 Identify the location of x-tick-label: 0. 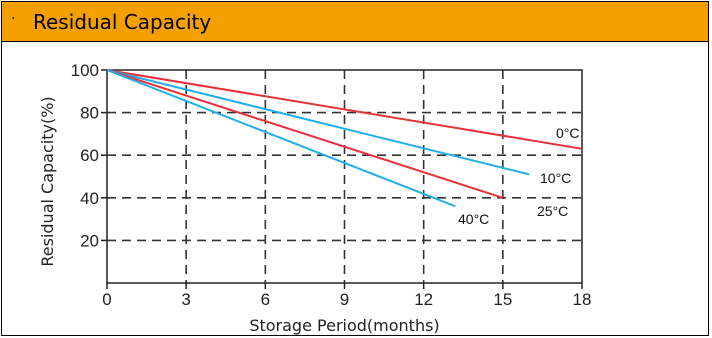
(106, 299).